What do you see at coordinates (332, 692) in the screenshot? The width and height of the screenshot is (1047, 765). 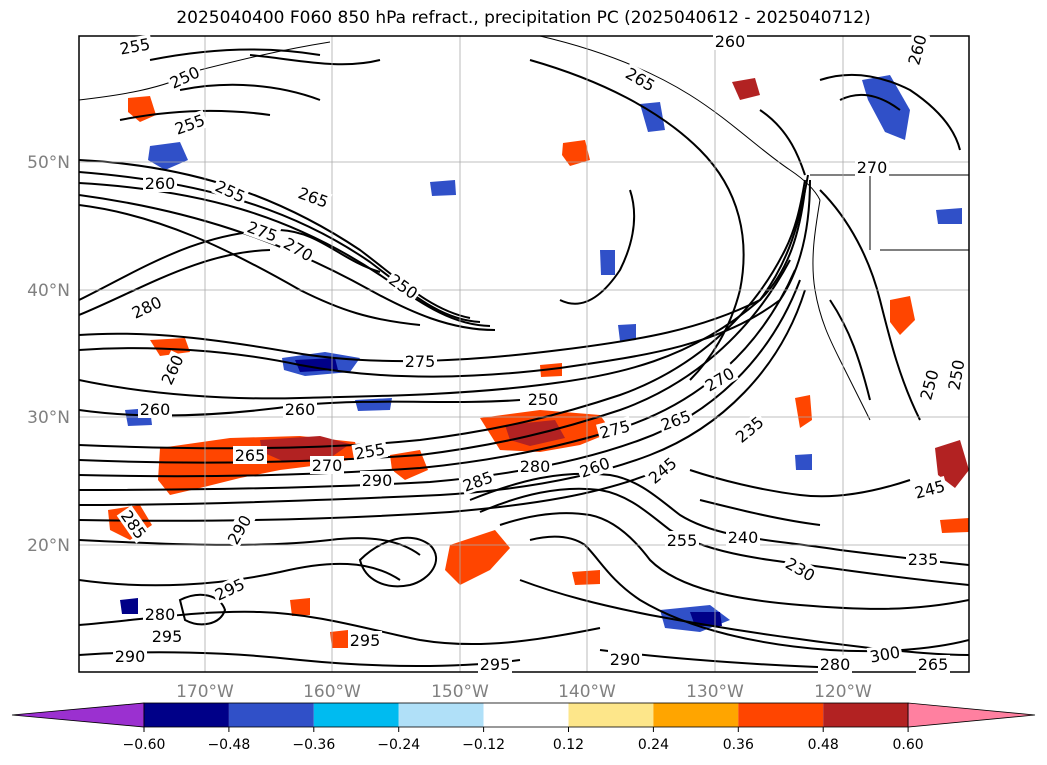 I see `longitude-tick-label: 160°W` at bounding box center [332, 692].